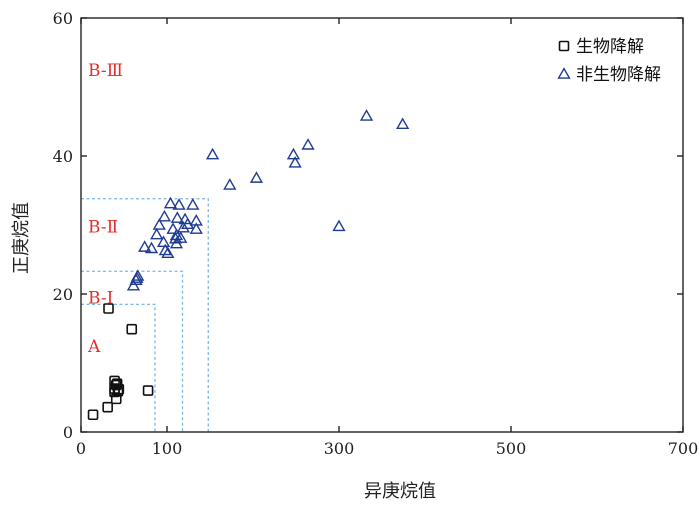  What do you see at coordinates (63, 156) in the screenshot?
I see `y-tick-label: 40` at bounding box center [63, 156].